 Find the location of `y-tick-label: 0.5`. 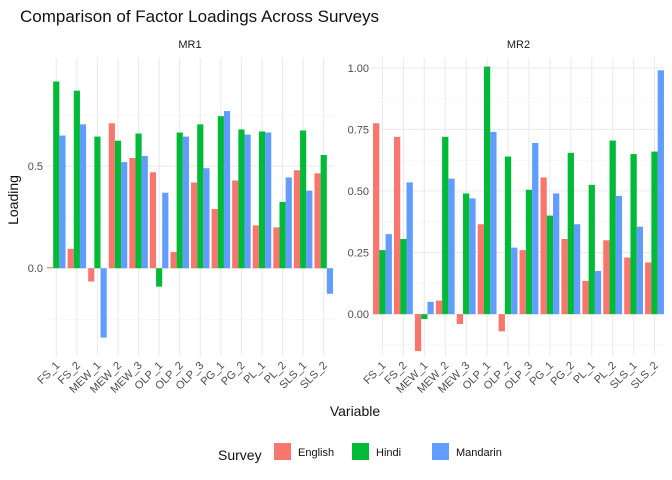

y-tick-label: 0.5 is located at coordinates (35, 167).